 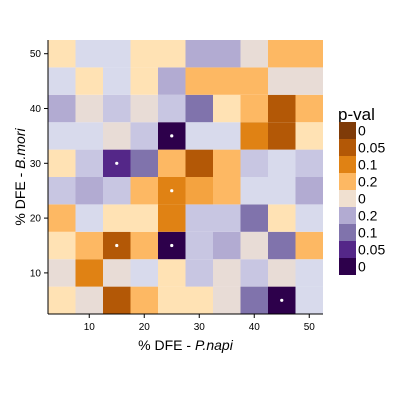 I want to click on x-axis-title: % DFE - P.napi, so click(x=186, y=345).